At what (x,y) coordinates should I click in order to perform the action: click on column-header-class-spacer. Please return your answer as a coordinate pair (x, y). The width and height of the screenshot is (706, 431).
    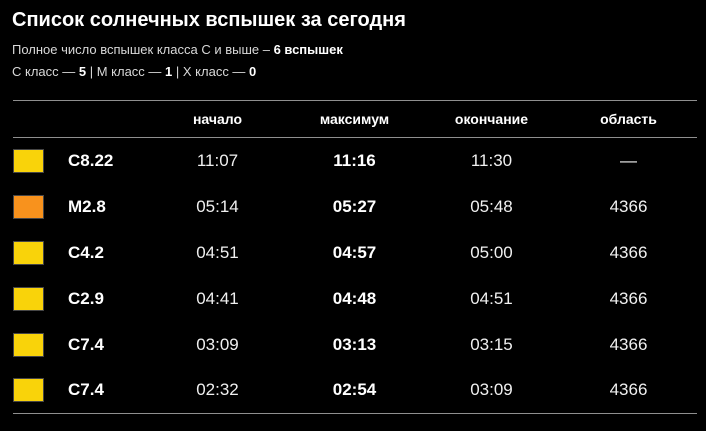
    Looking at the image, I should click on (103, 119).